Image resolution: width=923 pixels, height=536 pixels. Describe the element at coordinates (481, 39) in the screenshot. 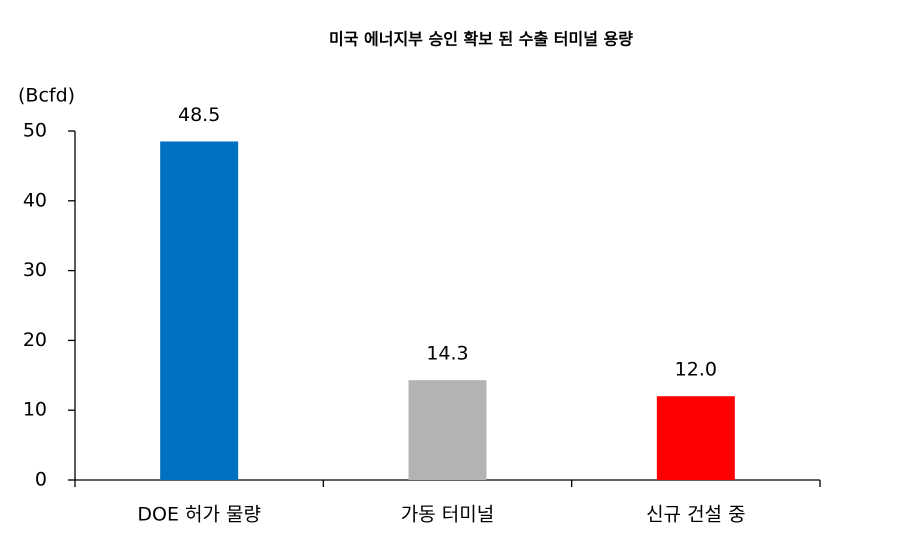

I see `chart-title: 미국 에너지부 승인 확보 된 수출 터미널 용량` at that location.